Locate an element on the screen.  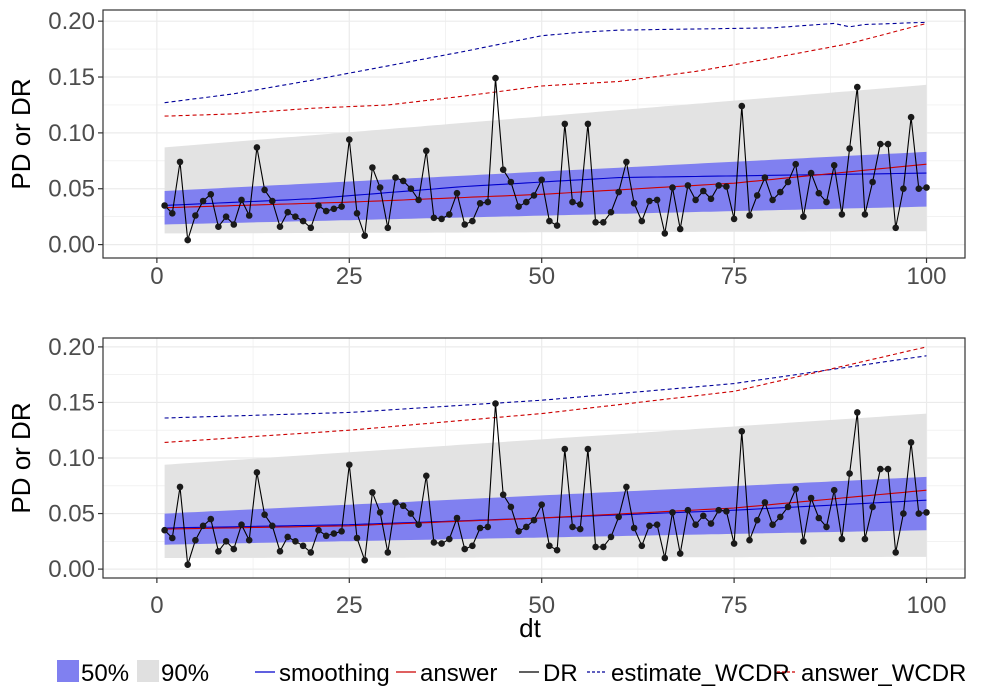
x-tick-label: 75 is located at coordinates (734, 276).